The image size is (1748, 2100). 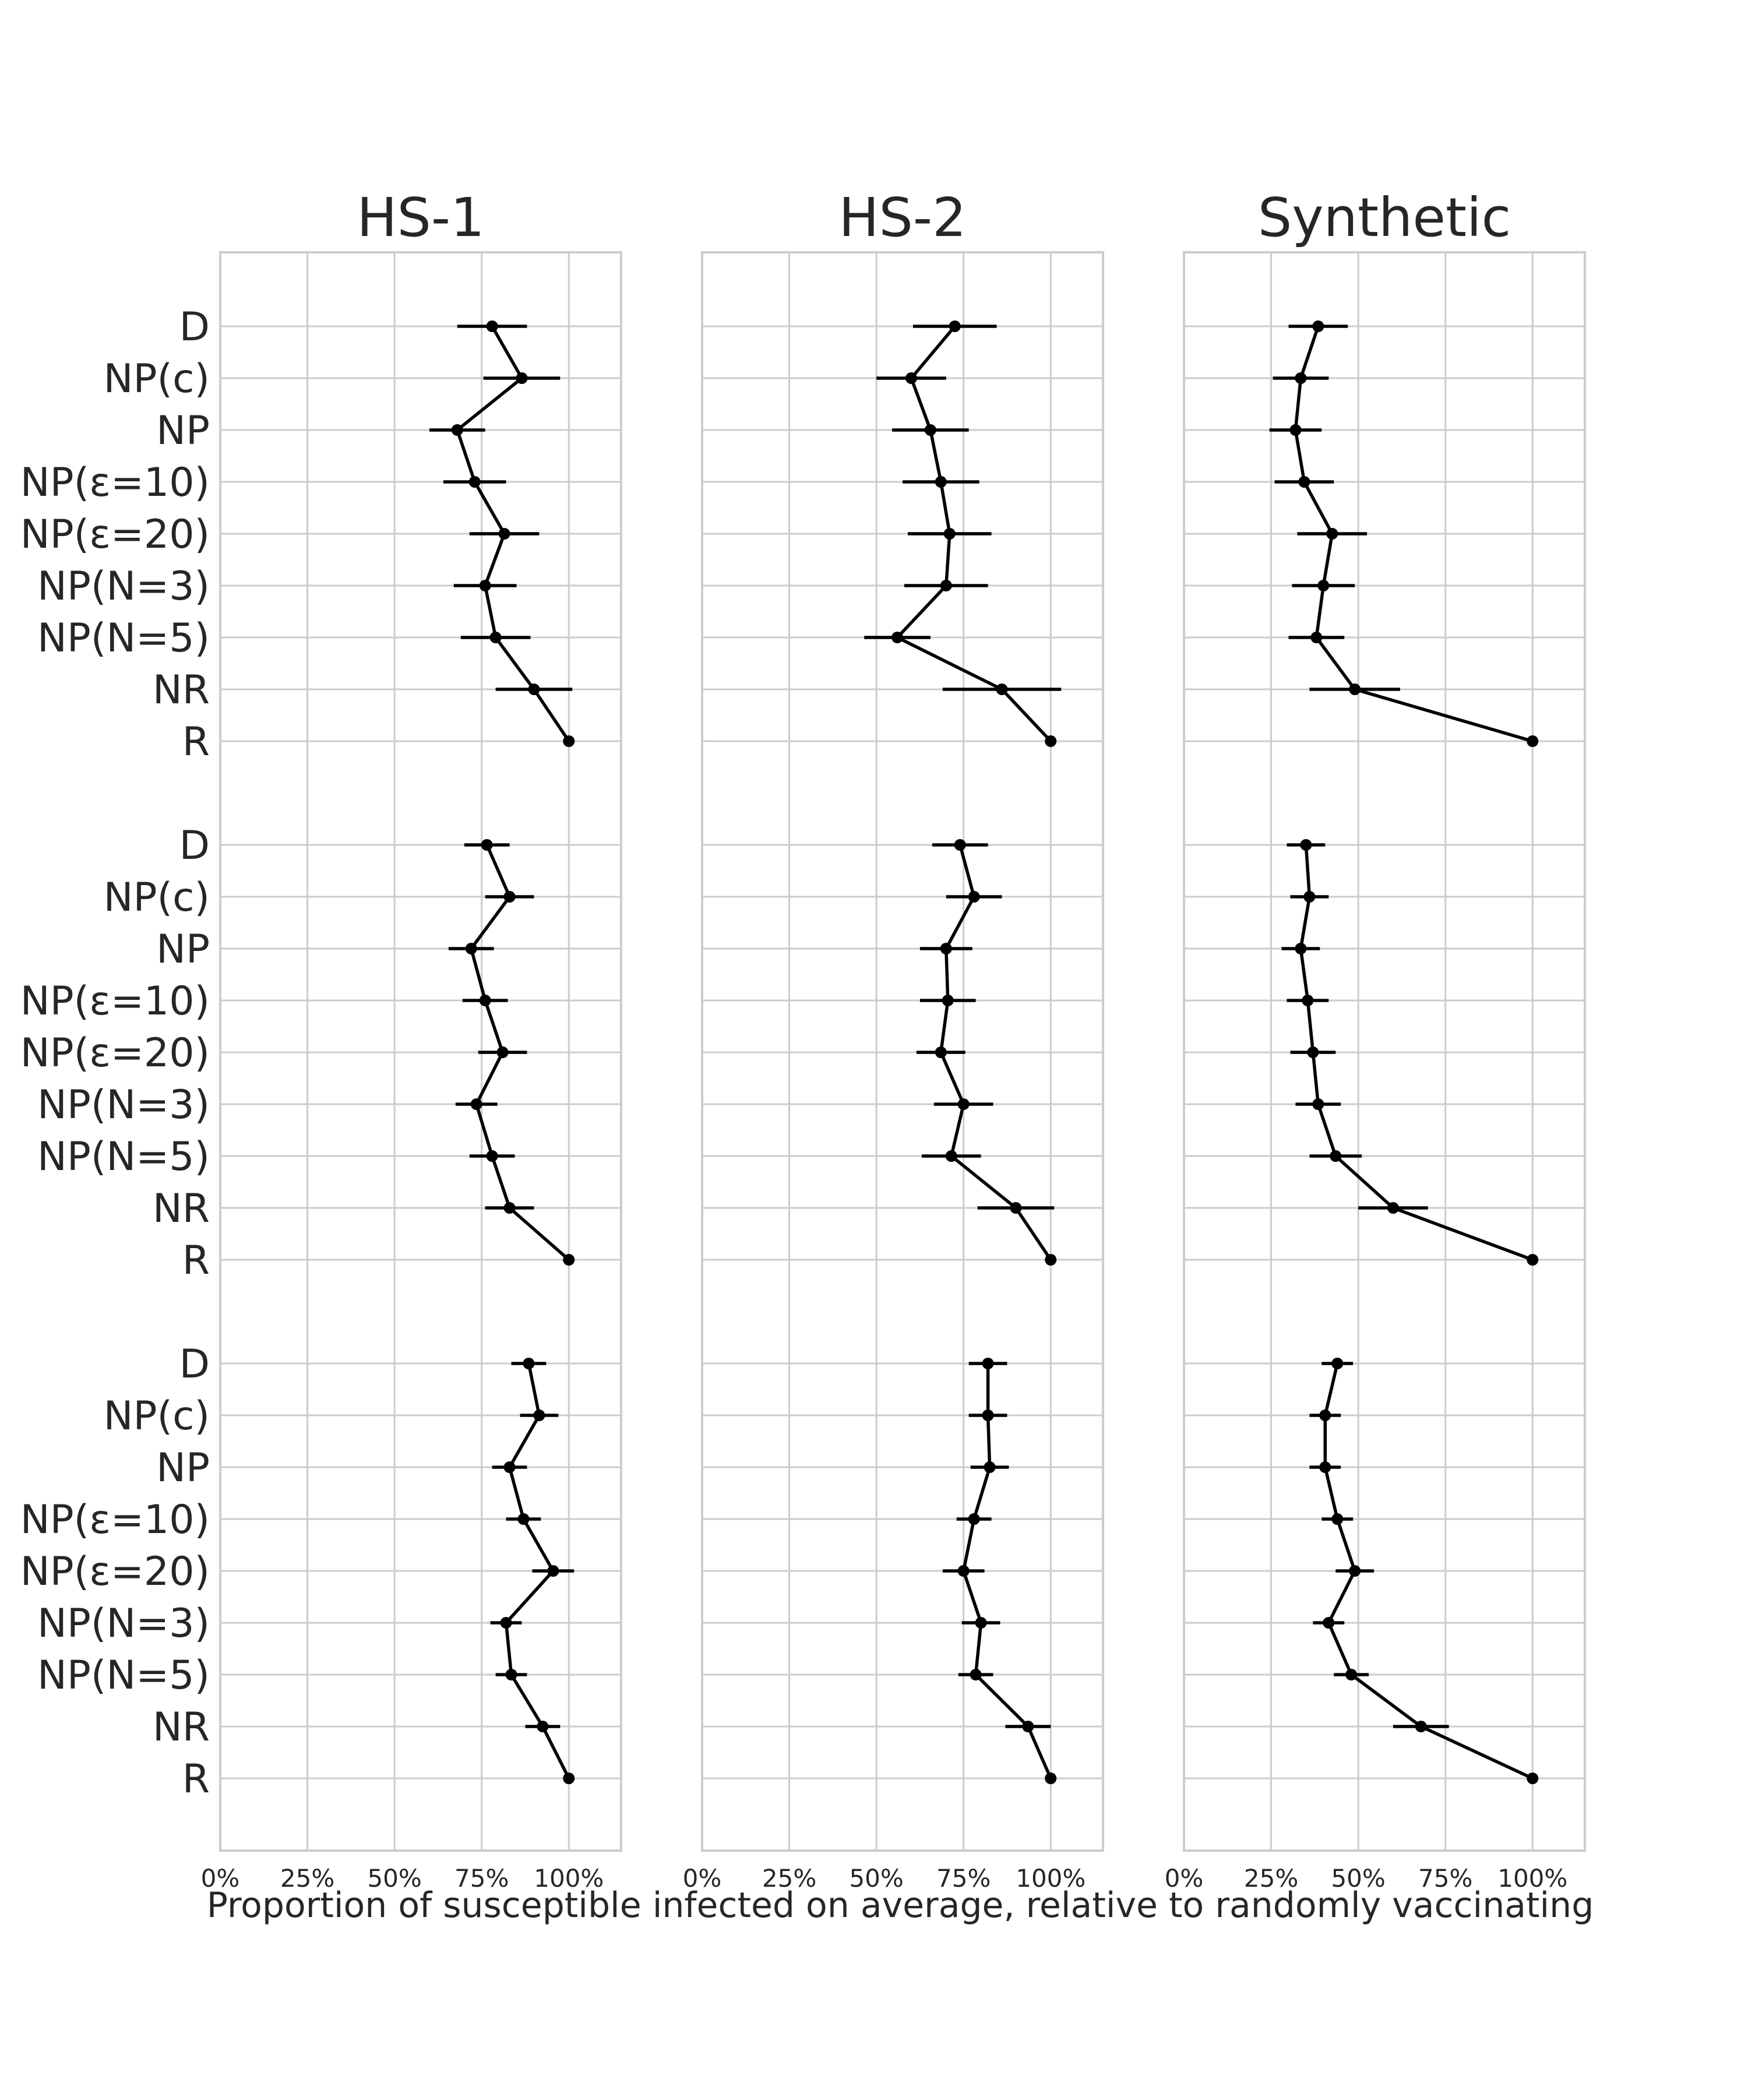 What do you see at coordinates (194, 327) in the screenshot?
I see `category-label: D` at bounding box center [194, 327].